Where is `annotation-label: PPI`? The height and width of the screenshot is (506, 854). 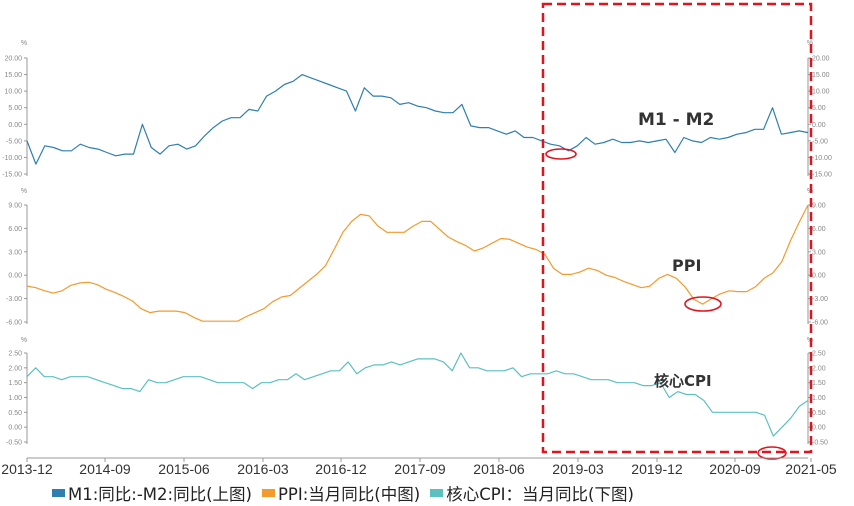 annotation-label: PPI is located at coordinates (686, 265).